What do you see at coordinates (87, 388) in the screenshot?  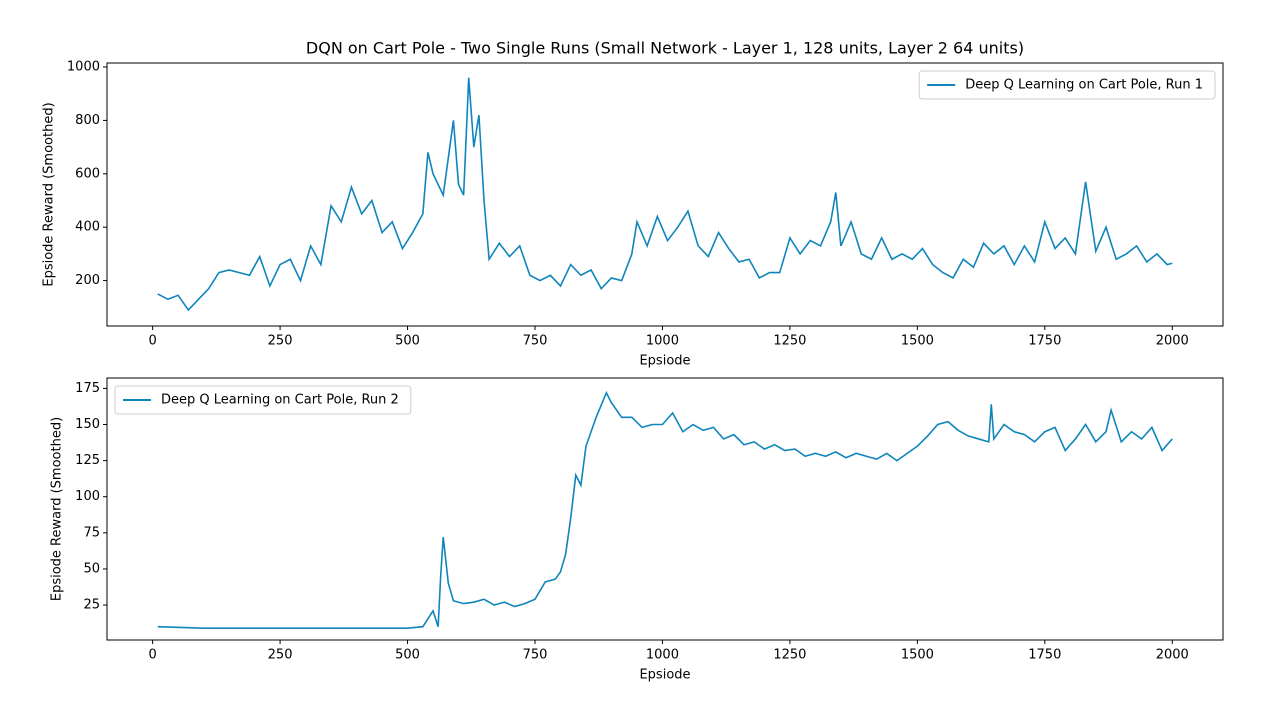 I see `y-tick-label: 175` at bounding box center [87, 388].